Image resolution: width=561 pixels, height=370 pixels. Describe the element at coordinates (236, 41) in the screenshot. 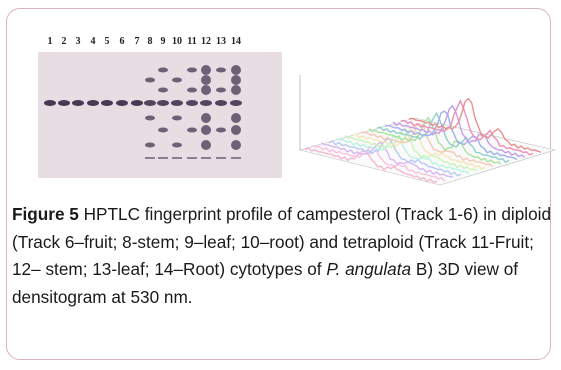

I see `track-number: 14` at that location.